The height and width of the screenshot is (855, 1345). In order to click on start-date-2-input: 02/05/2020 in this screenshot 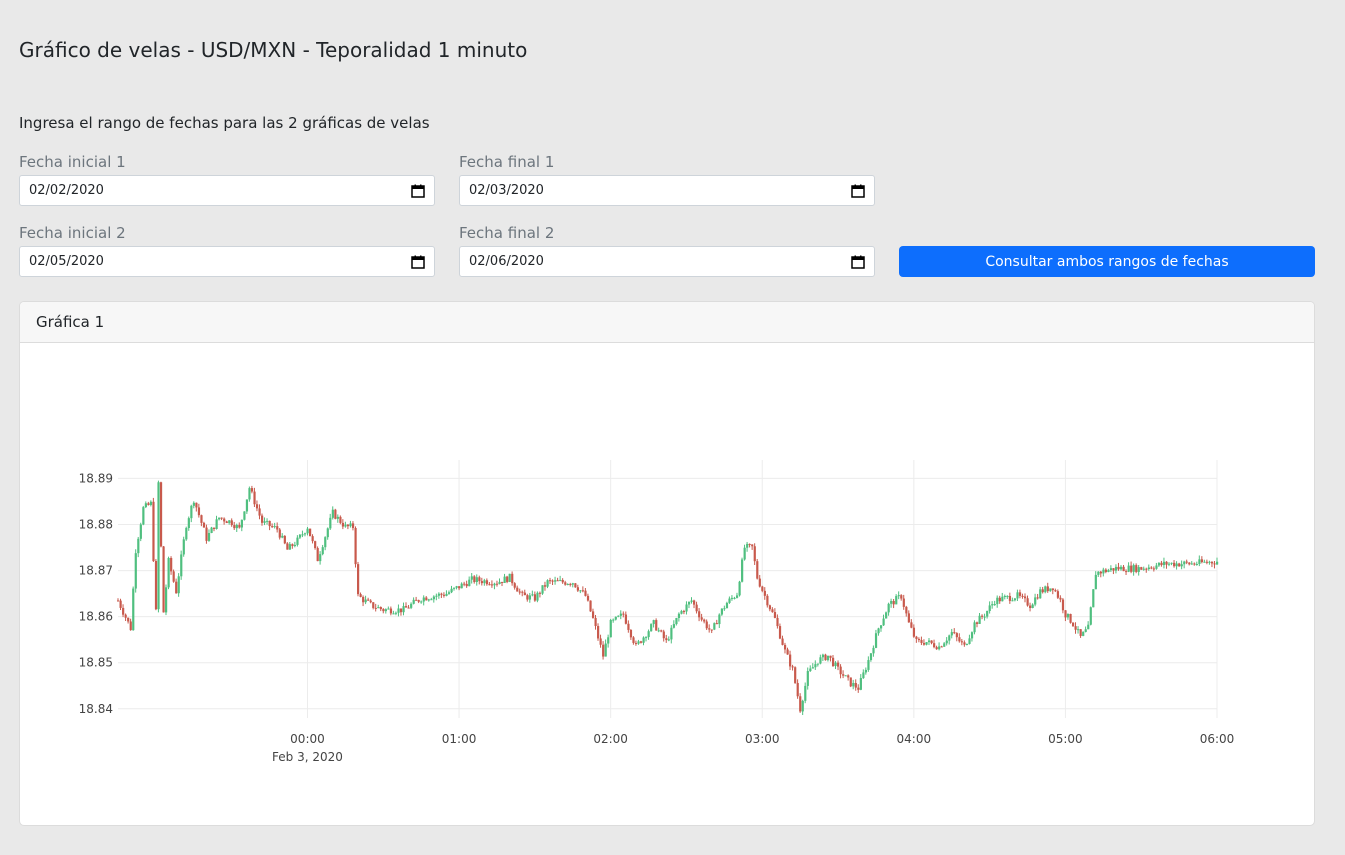, I will do `click(227, 261)`.